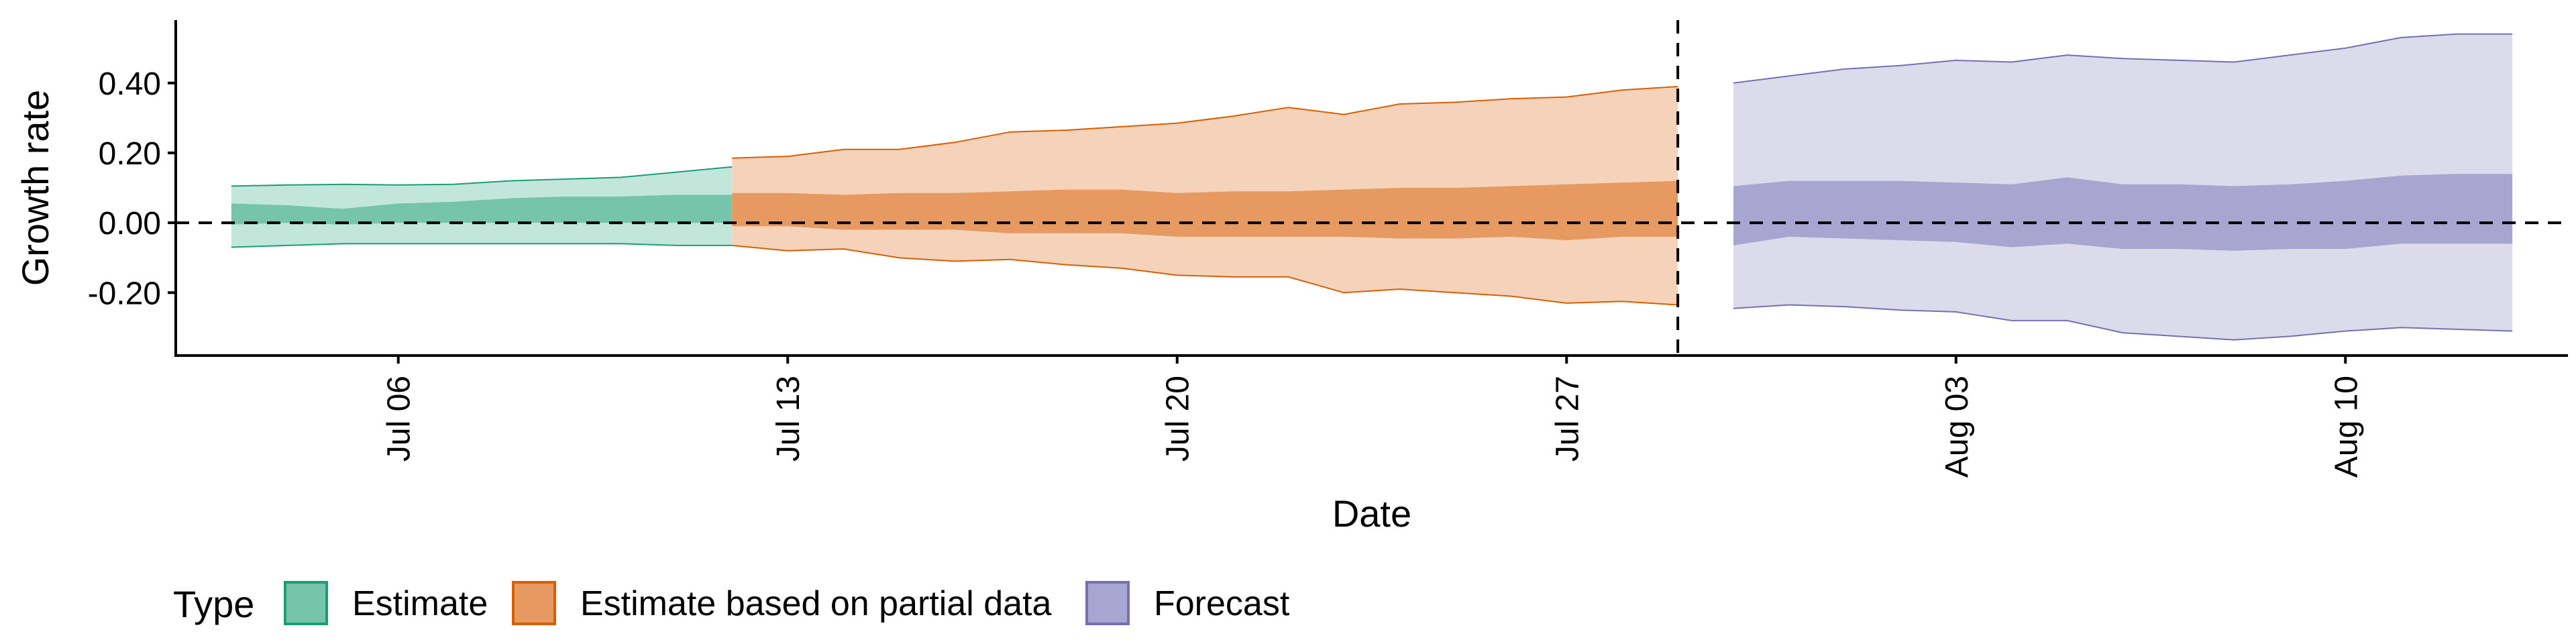 This screenshot has height=644, width=2576. Describe the element at coordinates (130, 223) in the screenshot. I see `y-tick-label: 0.00` at that location.